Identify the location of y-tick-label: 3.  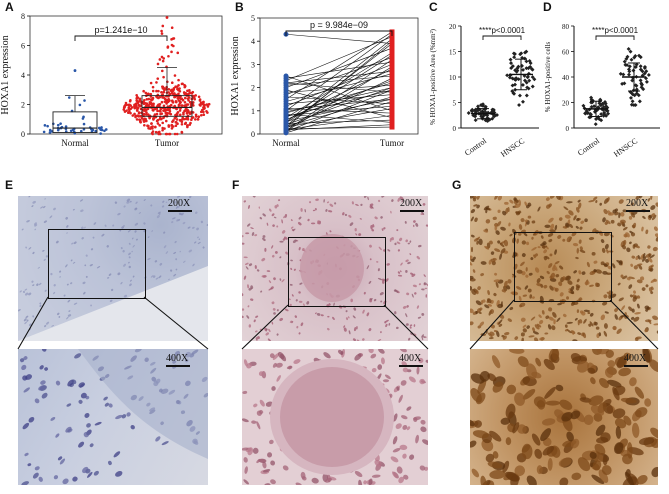
(253, 64).